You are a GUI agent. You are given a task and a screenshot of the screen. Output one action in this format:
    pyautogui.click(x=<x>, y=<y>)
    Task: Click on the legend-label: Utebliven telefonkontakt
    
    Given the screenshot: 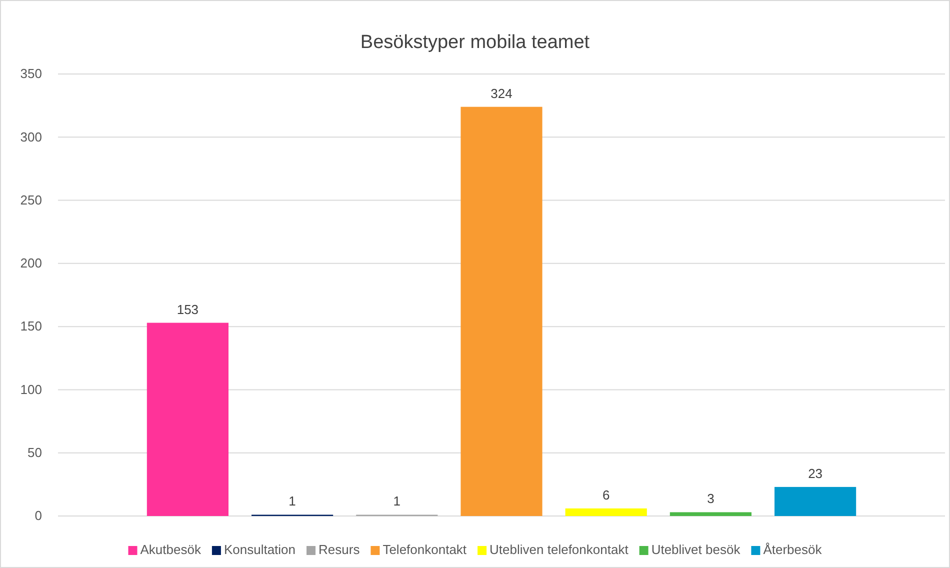 What is the action you would take?
    pyautogui.click(x=559, y=549)
    